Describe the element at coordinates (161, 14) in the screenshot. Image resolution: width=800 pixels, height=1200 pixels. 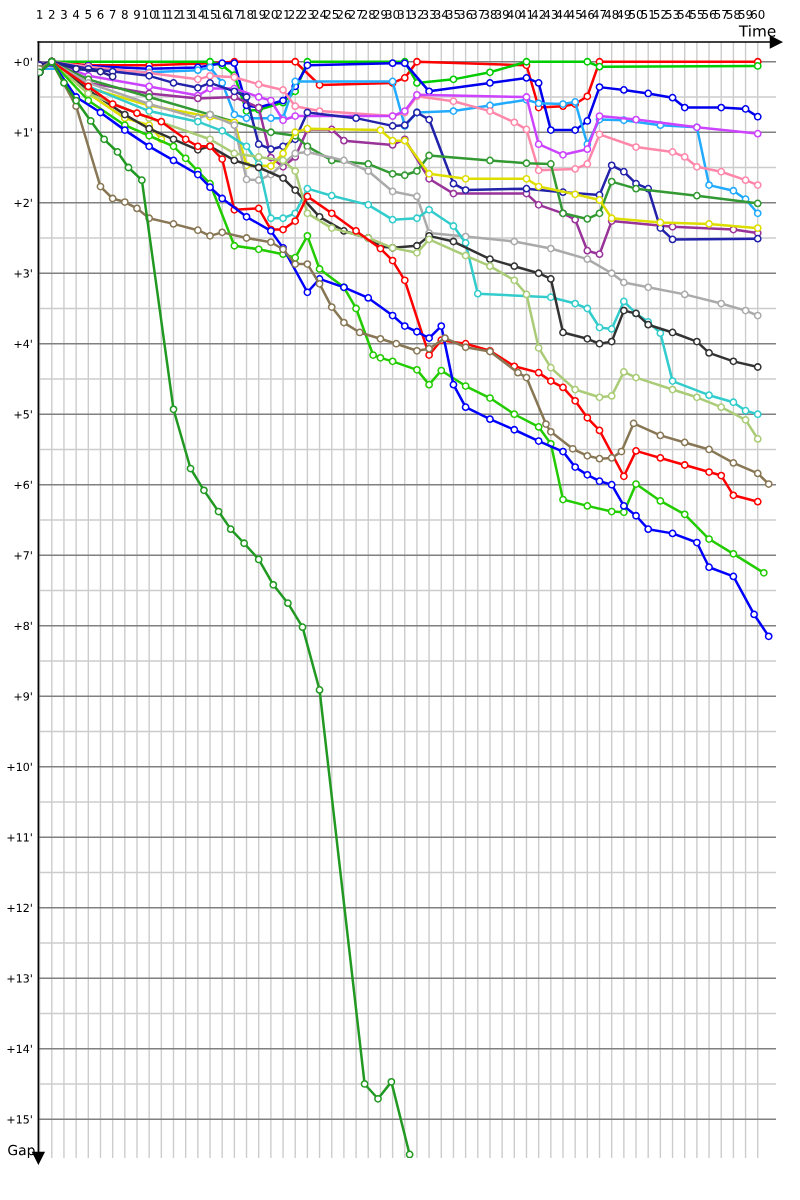
I see `x-tick-label: 11` at that location.